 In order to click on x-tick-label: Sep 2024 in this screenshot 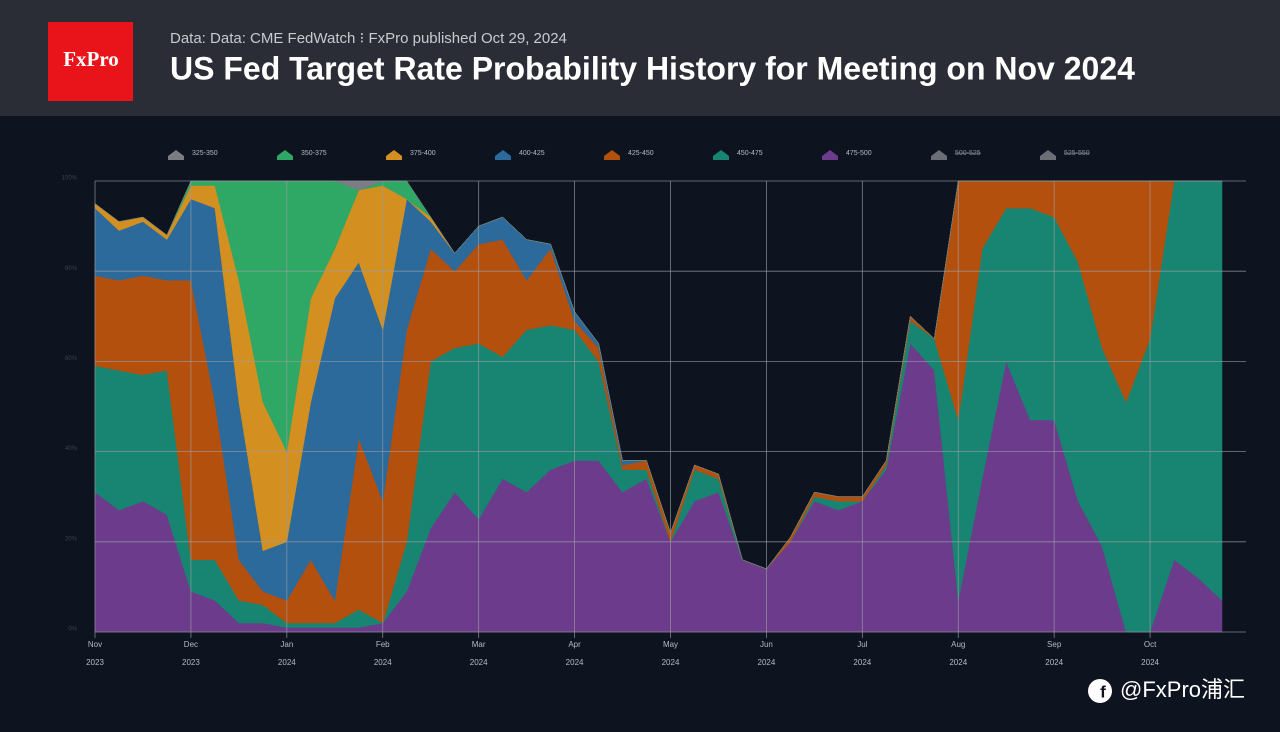, I will do `click(1054, 653)`.